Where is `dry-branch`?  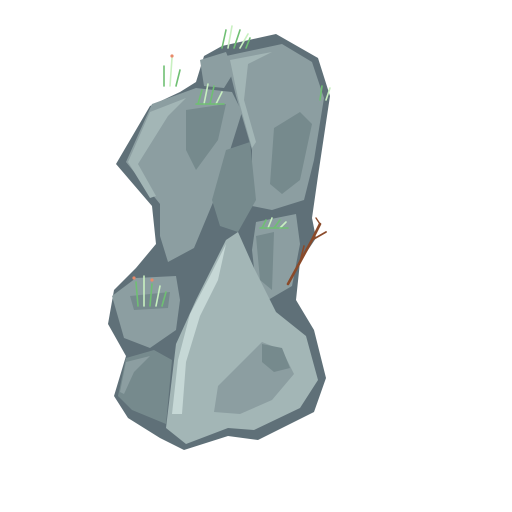 dry-branch is located at coordinates (306, 251).